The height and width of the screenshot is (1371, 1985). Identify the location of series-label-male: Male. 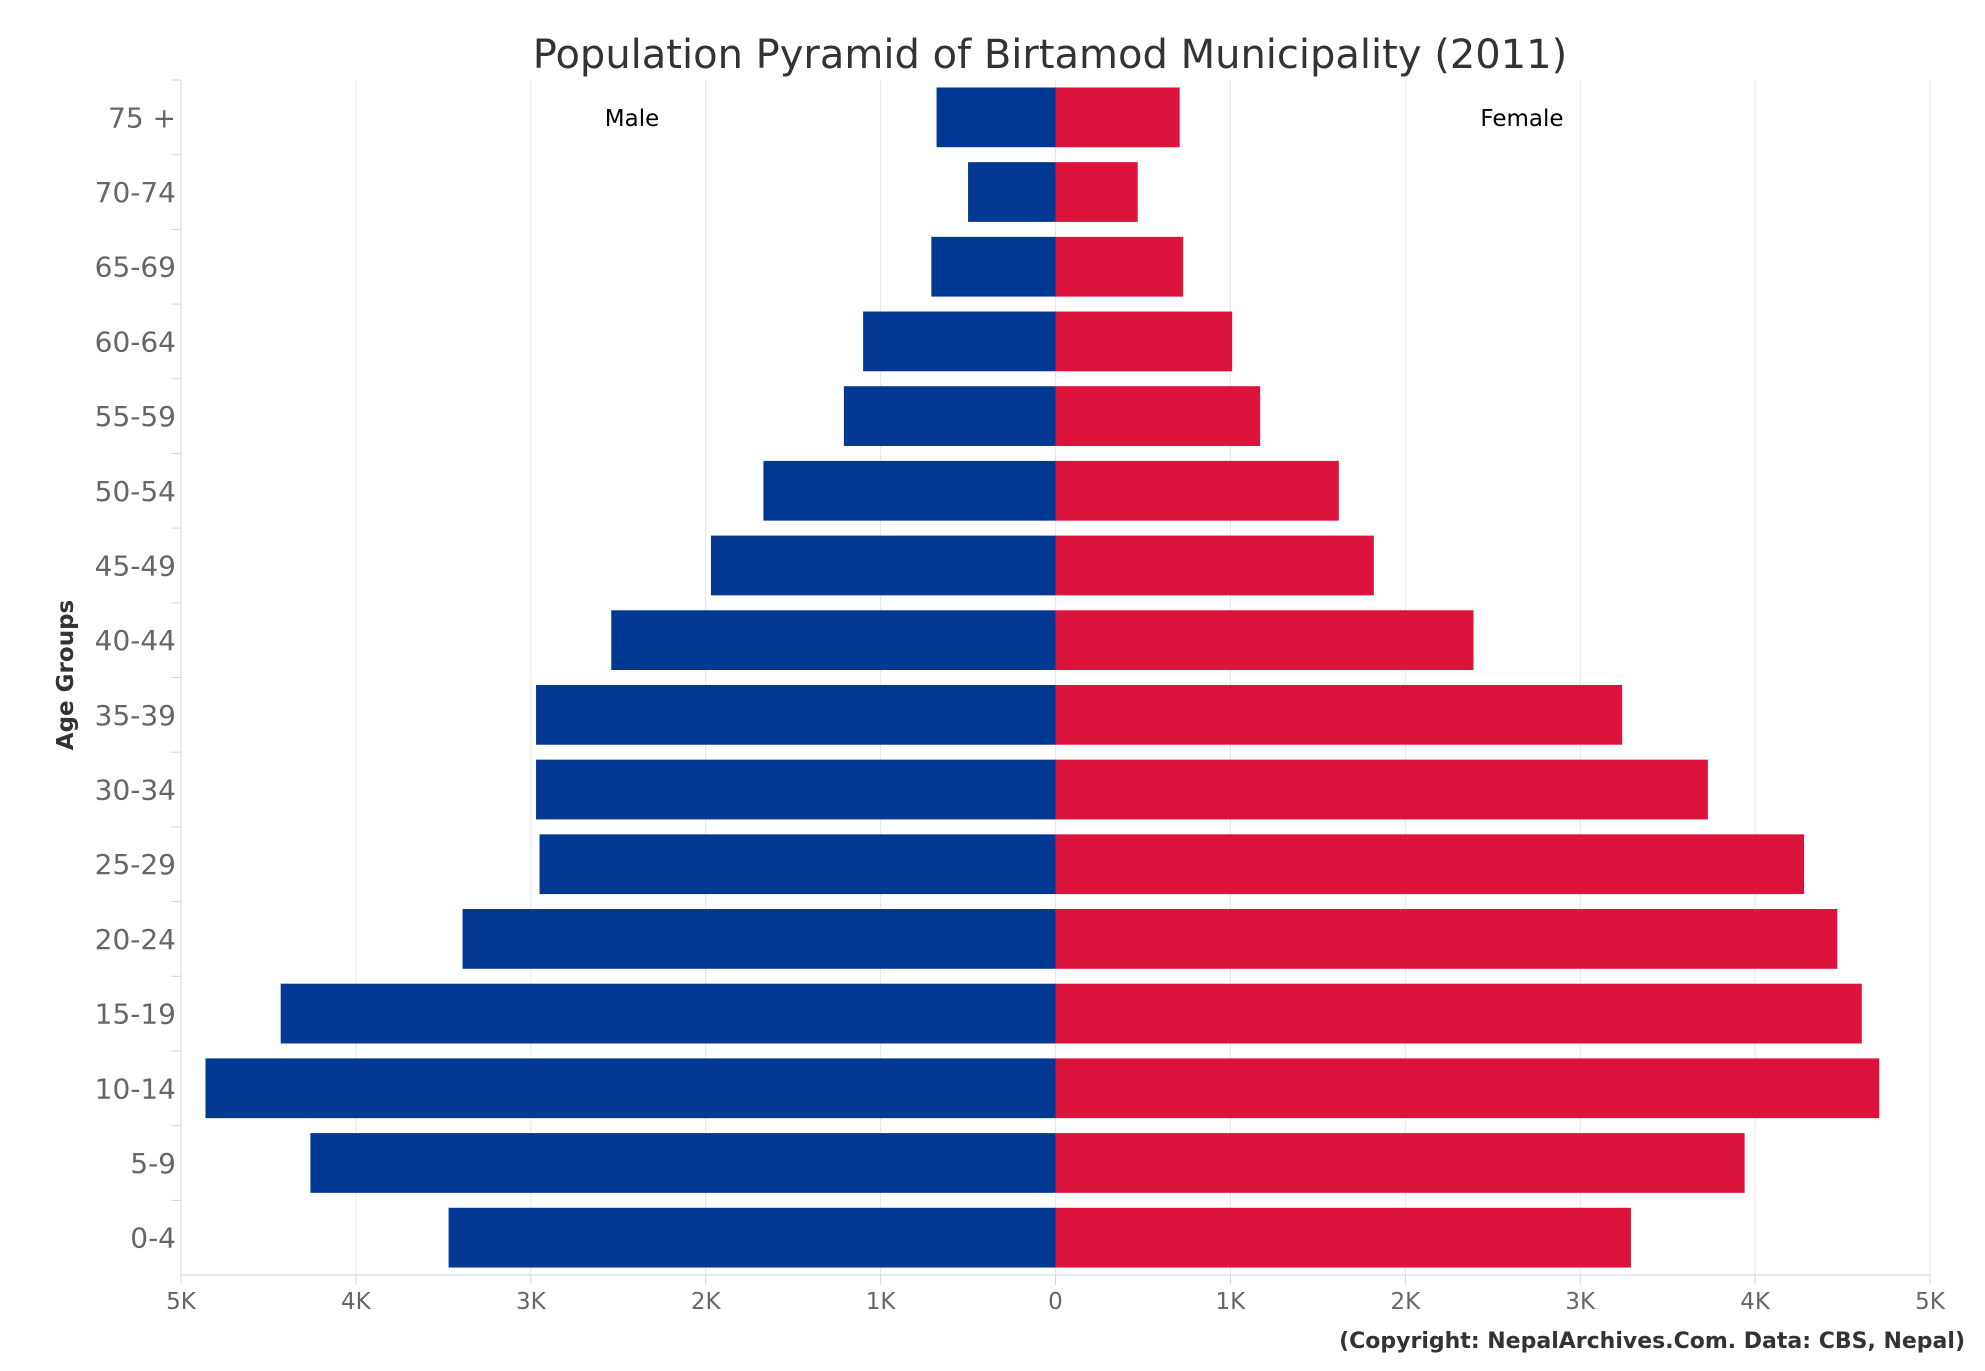
(632, 119).